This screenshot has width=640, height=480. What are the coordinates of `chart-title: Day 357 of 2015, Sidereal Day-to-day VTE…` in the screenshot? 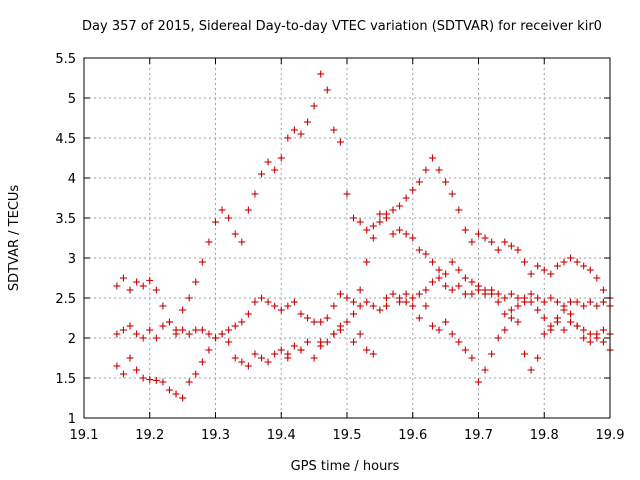 It's located at (342, 26).